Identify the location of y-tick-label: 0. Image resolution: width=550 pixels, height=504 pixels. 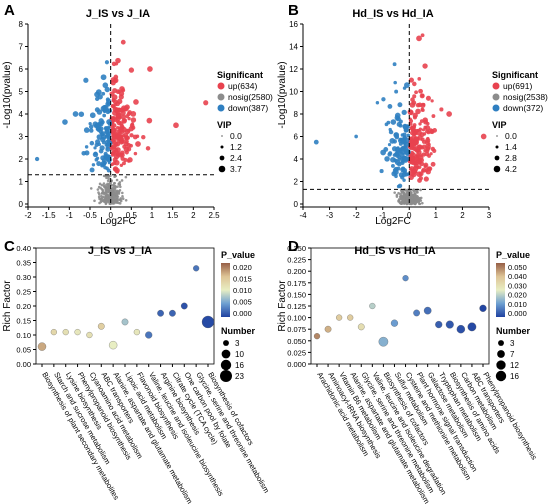
(296, 204).